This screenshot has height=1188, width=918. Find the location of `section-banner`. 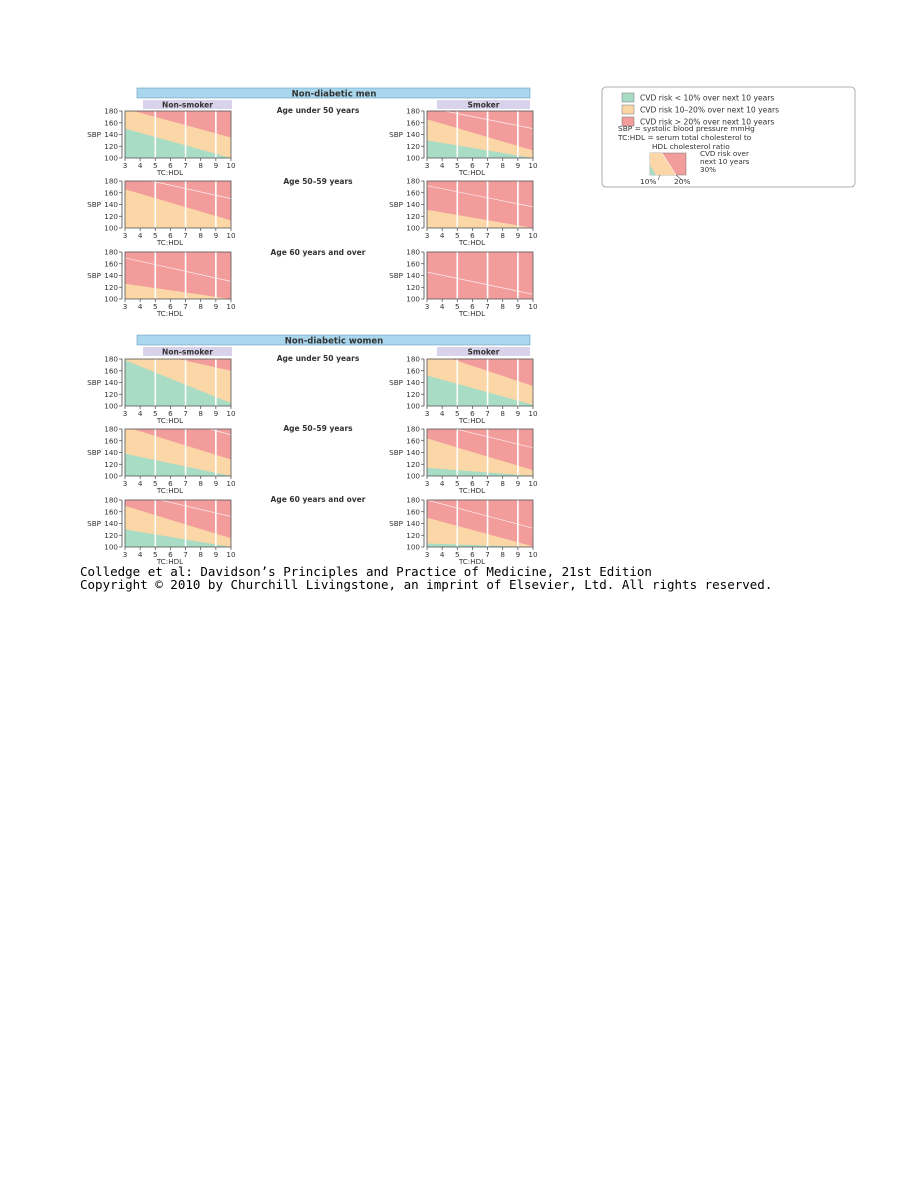

section-banner is located at coordinates (333, 93).